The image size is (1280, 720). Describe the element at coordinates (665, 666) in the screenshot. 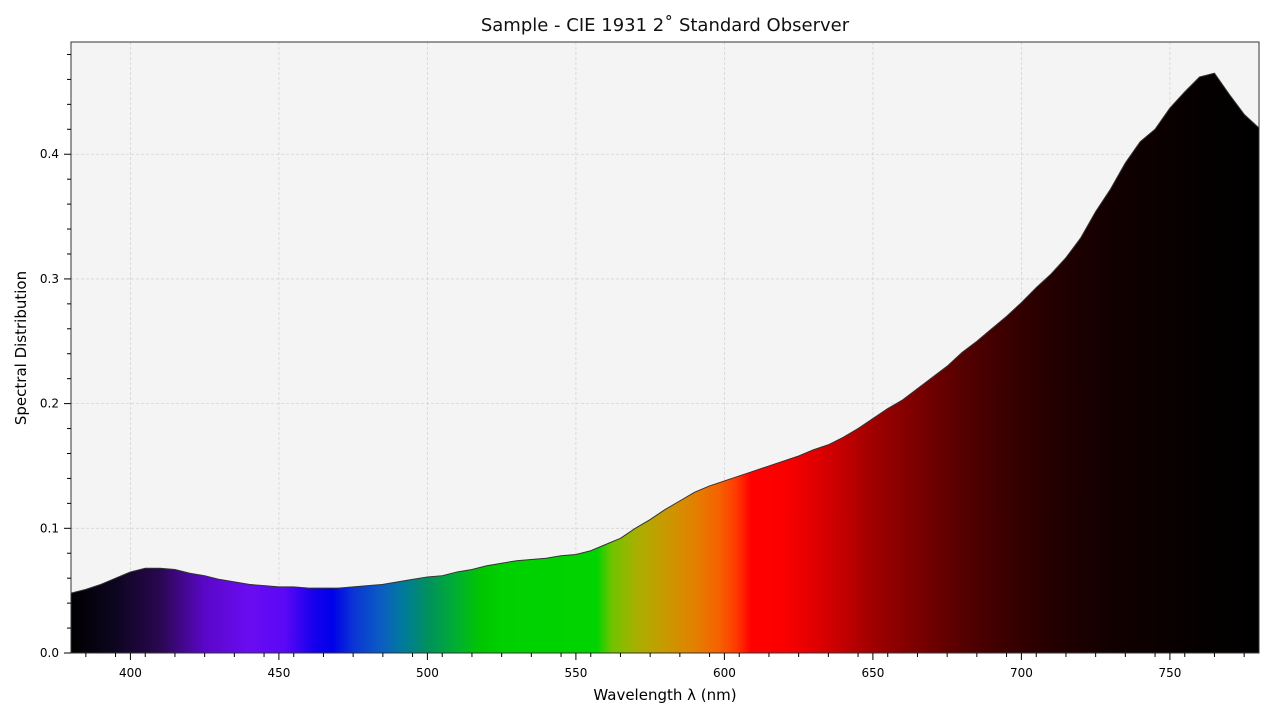

I see `x-axis: 400 450 500 550 600 650 700 750` at that location.